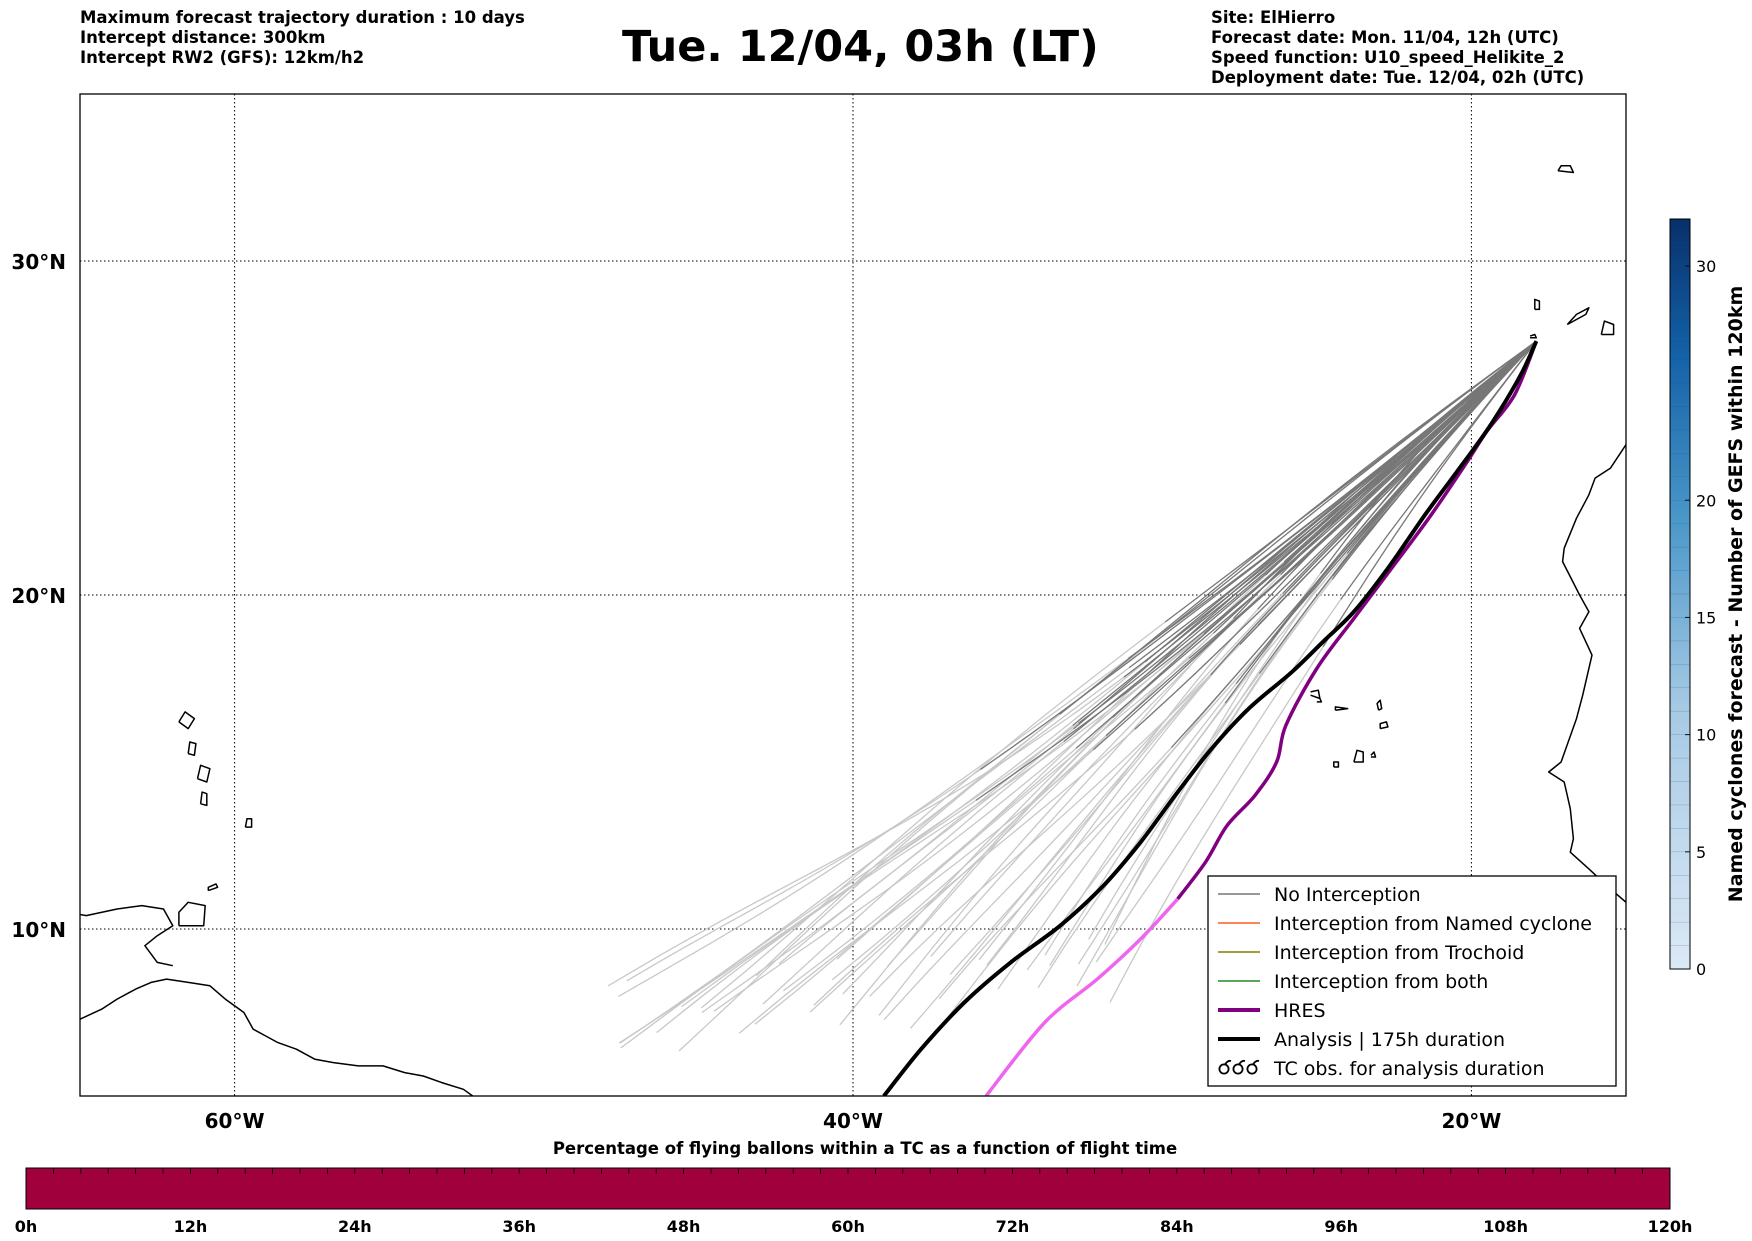 Image resolution: width=1752 pixels, height=1241 pixels. What do you see at coordinates (1706, 266) in the screenshot?
I see `colorbar-tick-label: 30` at bounding box center [1706, 266].